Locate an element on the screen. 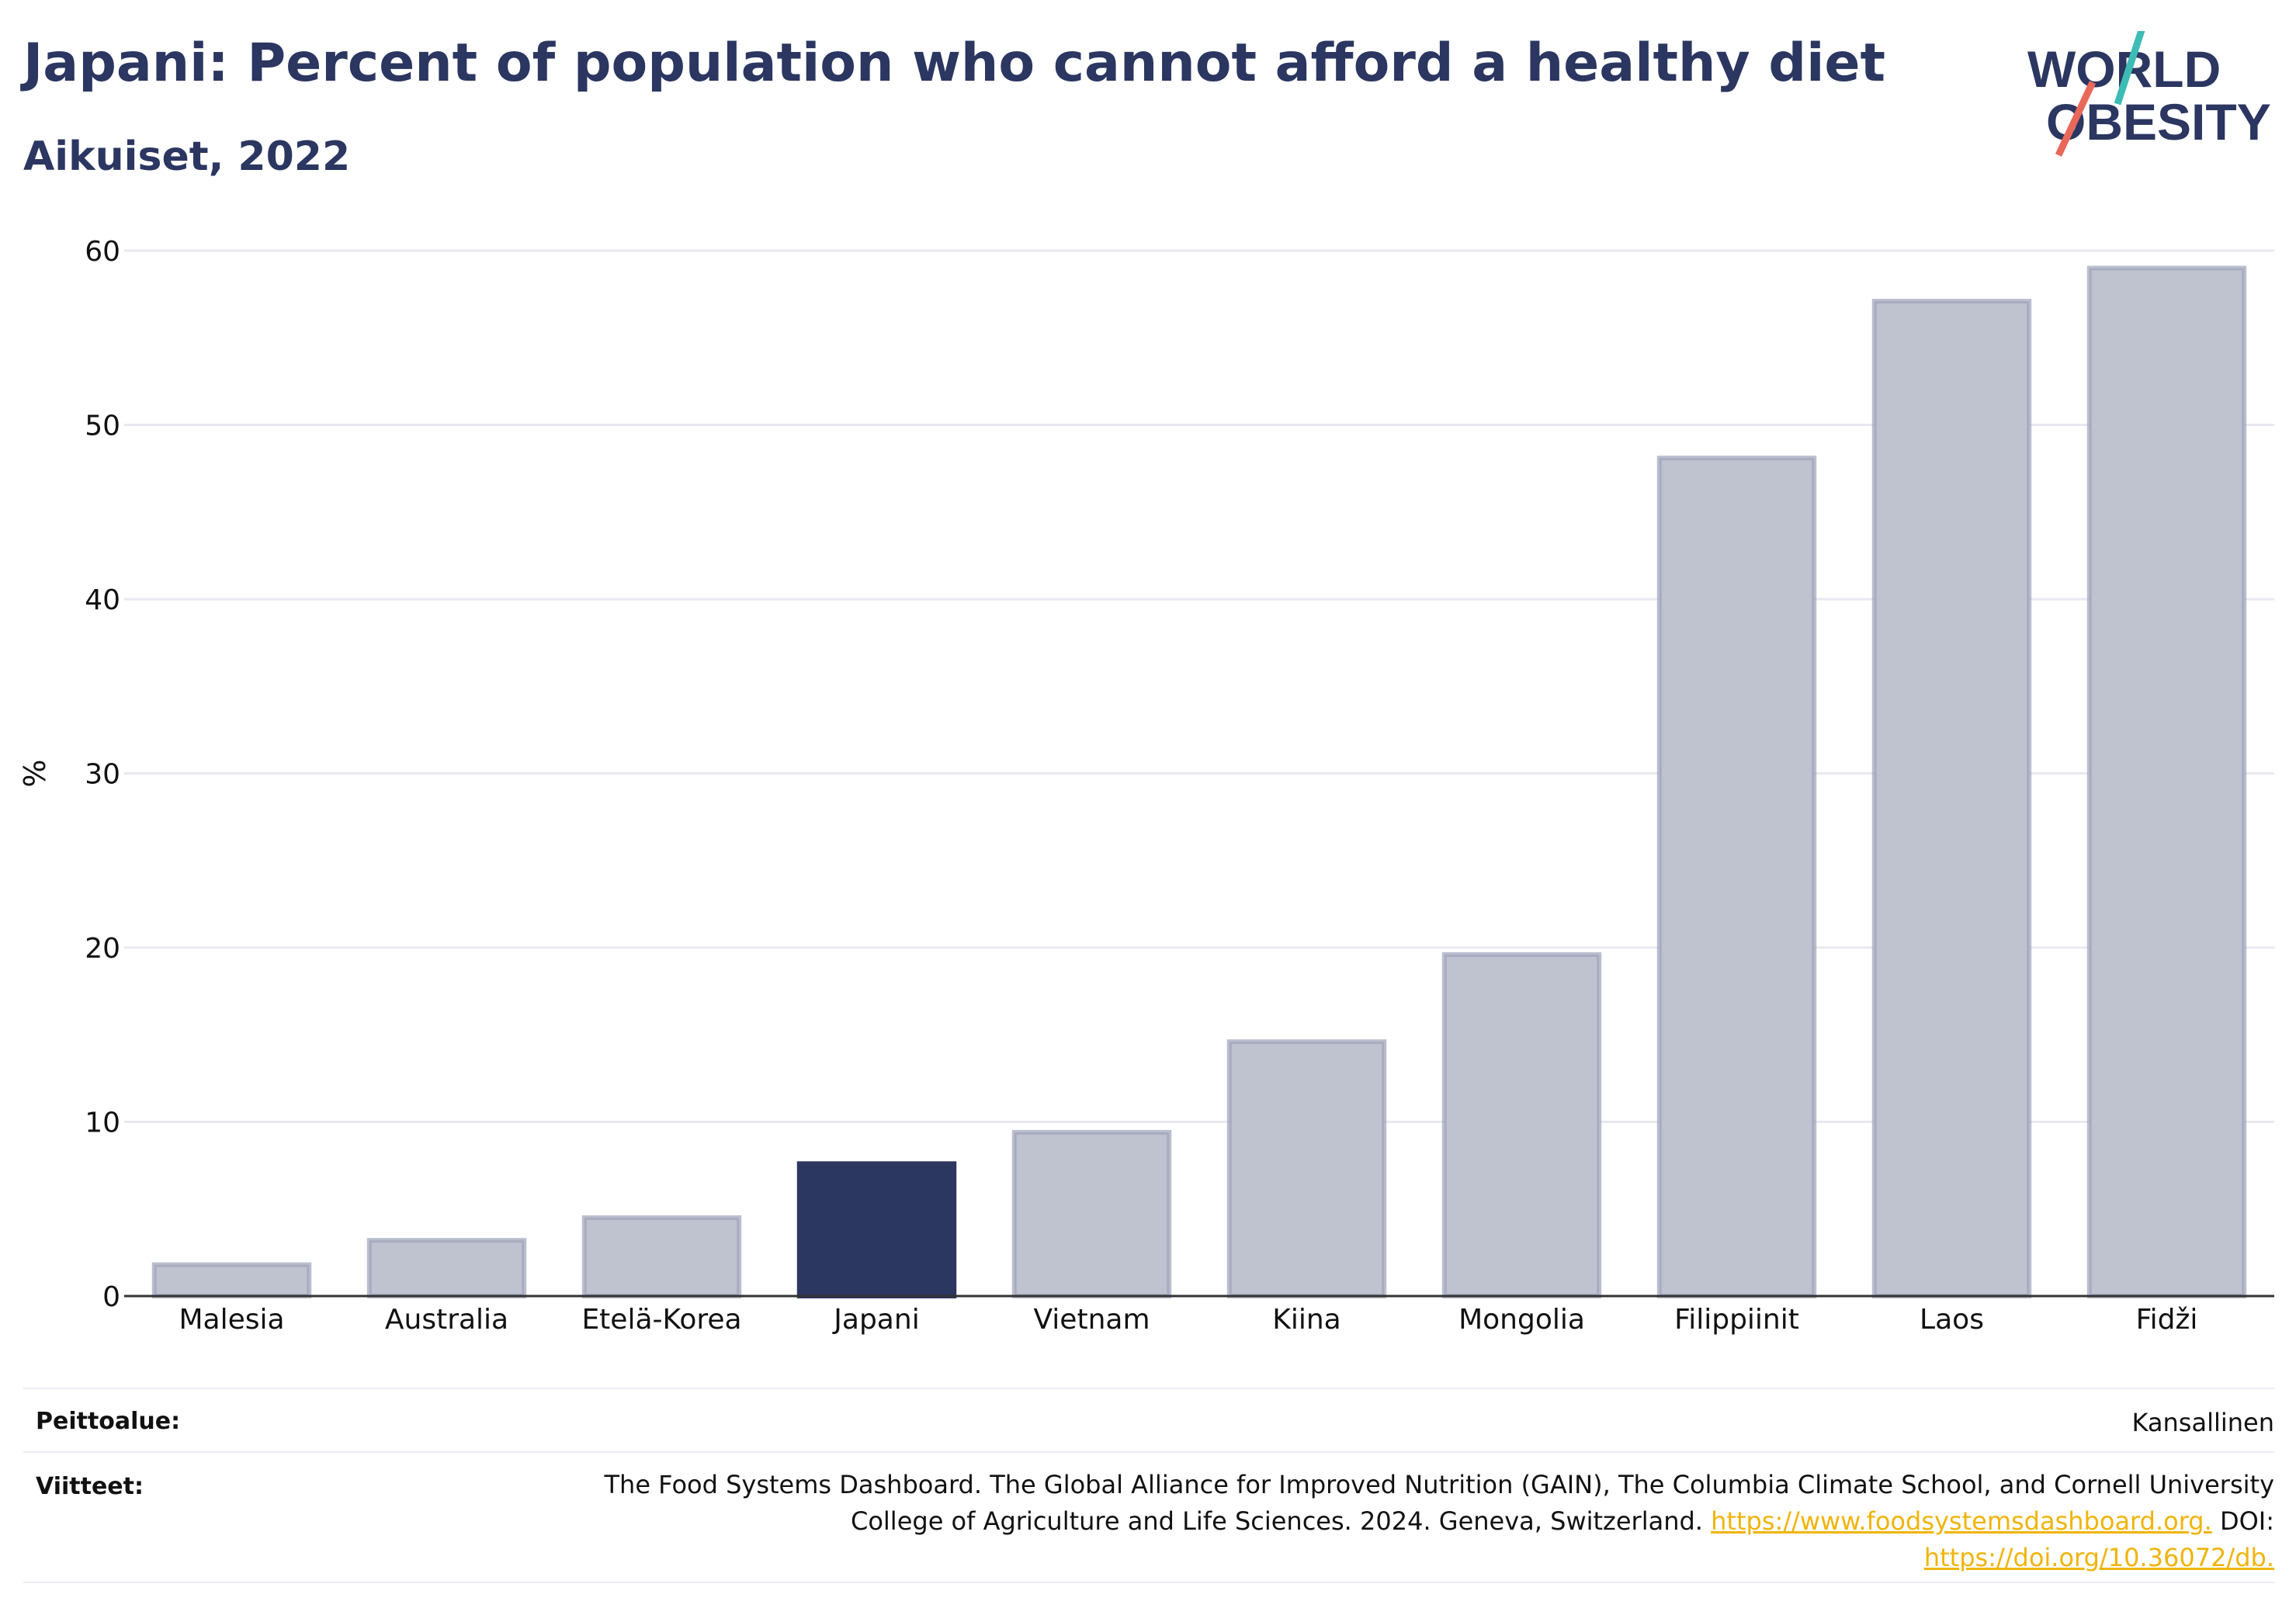 This screenshot has width=2296, height=1622. y-tick-label: 30 is located at coordinates (102, 775).